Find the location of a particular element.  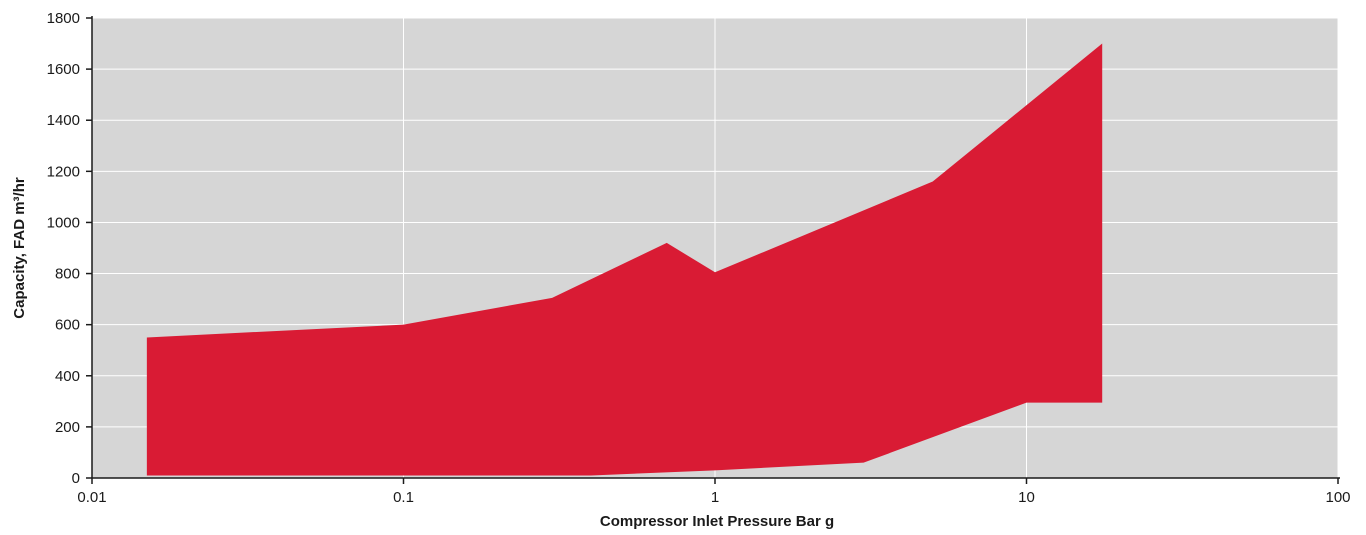

x-tick-label: 1 is located at coordinates (715, 497).